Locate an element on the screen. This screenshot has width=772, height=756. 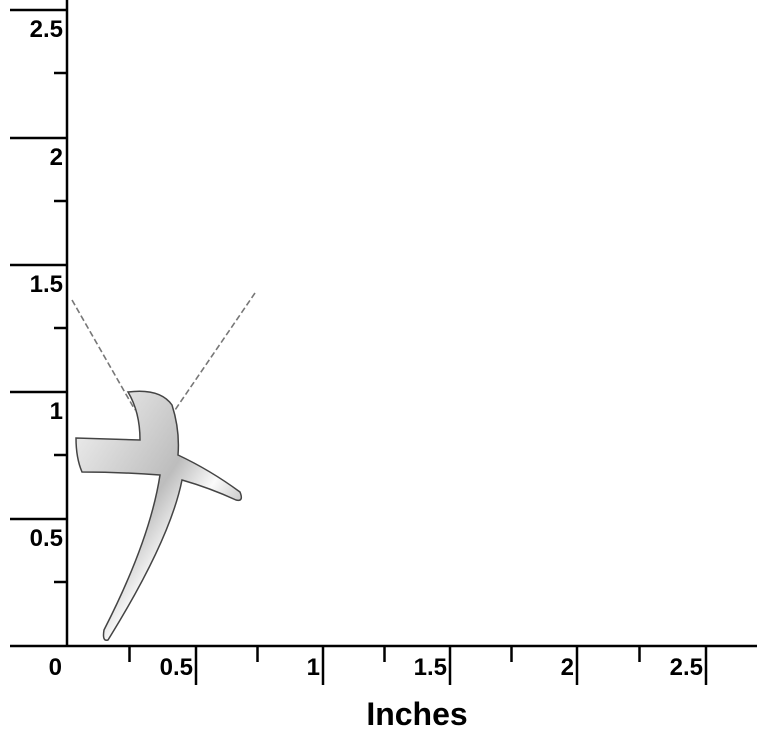
y-tick-label: 1.5 is located at coordinates (46, 284).